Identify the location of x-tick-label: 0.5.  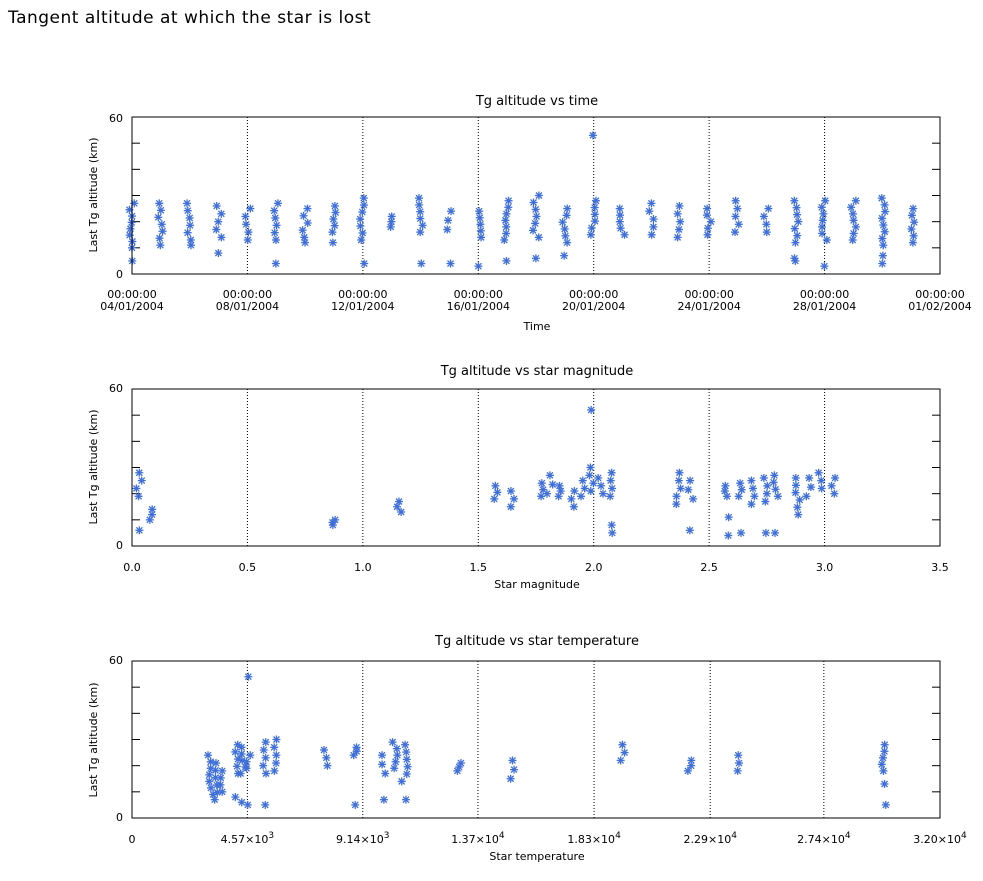
(248, 567).